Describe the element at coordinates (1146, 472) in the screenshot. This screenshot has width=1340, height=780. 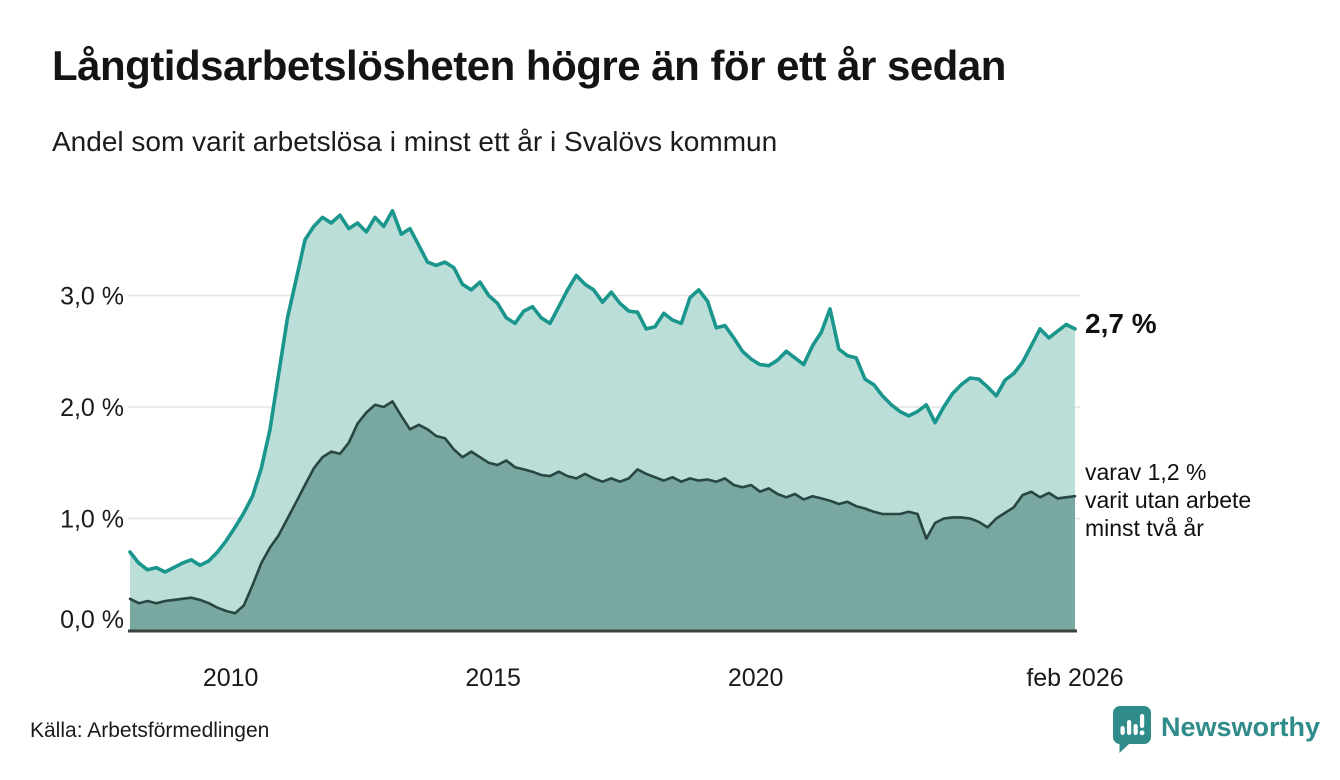
I see `annotation-line: varav 1,2 %` at that location.